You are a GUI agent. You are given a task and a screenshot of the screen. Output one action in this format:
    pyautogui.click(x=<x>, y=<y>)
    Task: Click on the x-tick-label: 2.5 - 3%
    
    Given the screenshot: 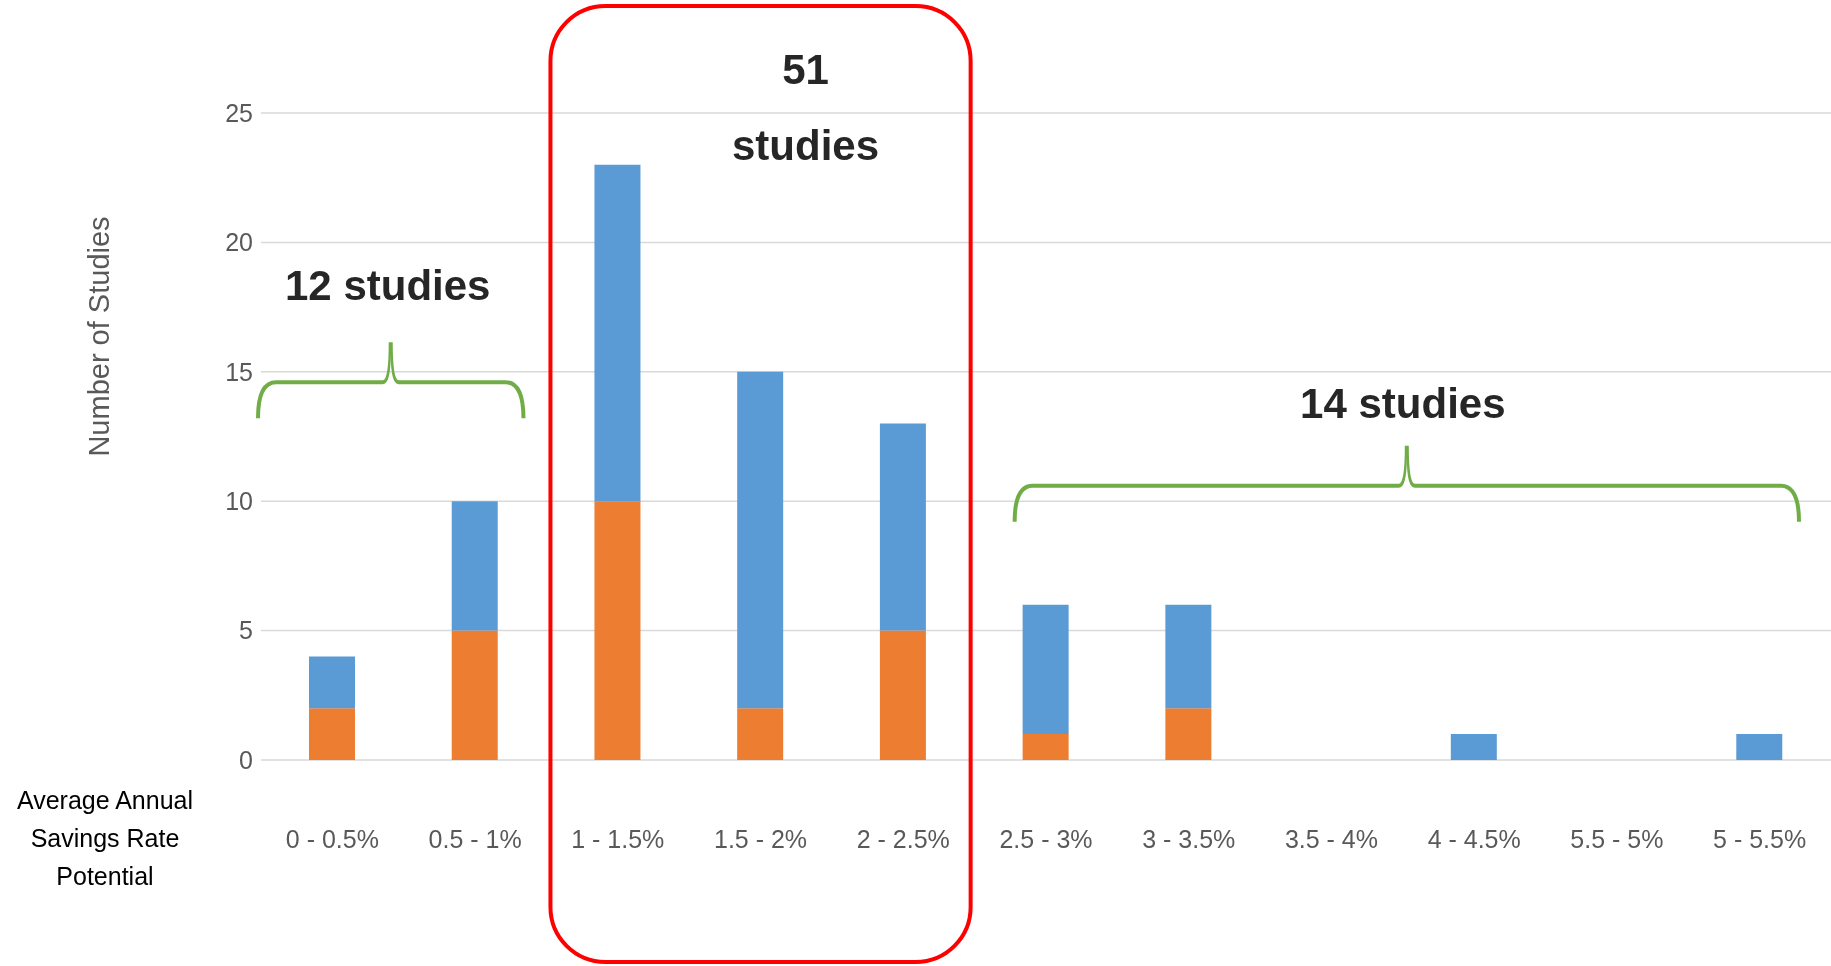 What is the action you would take?
    pyautogui.click(x=1046, y=838)
    